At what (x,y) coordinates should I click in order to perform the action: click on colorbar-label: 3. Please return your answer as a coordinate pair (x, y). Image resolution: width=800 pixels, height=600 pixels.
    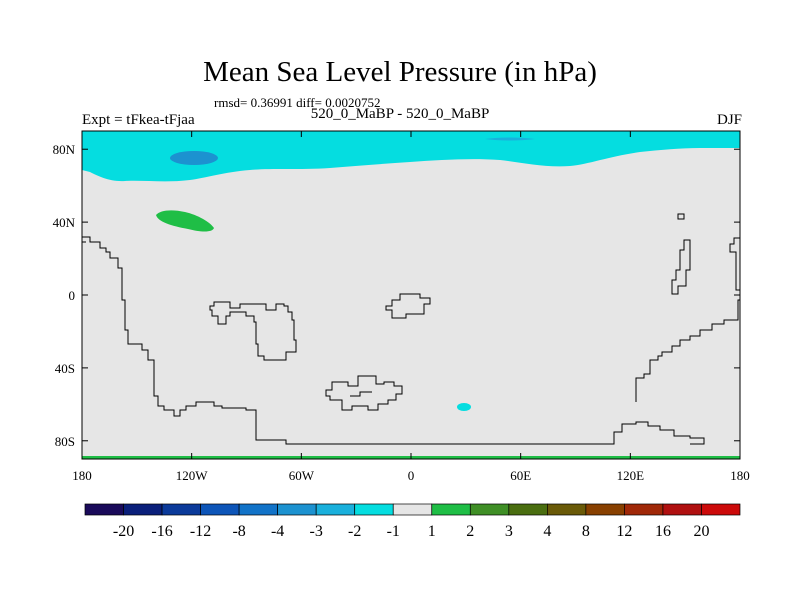
    Looking at the image, I should click on (509, 531).